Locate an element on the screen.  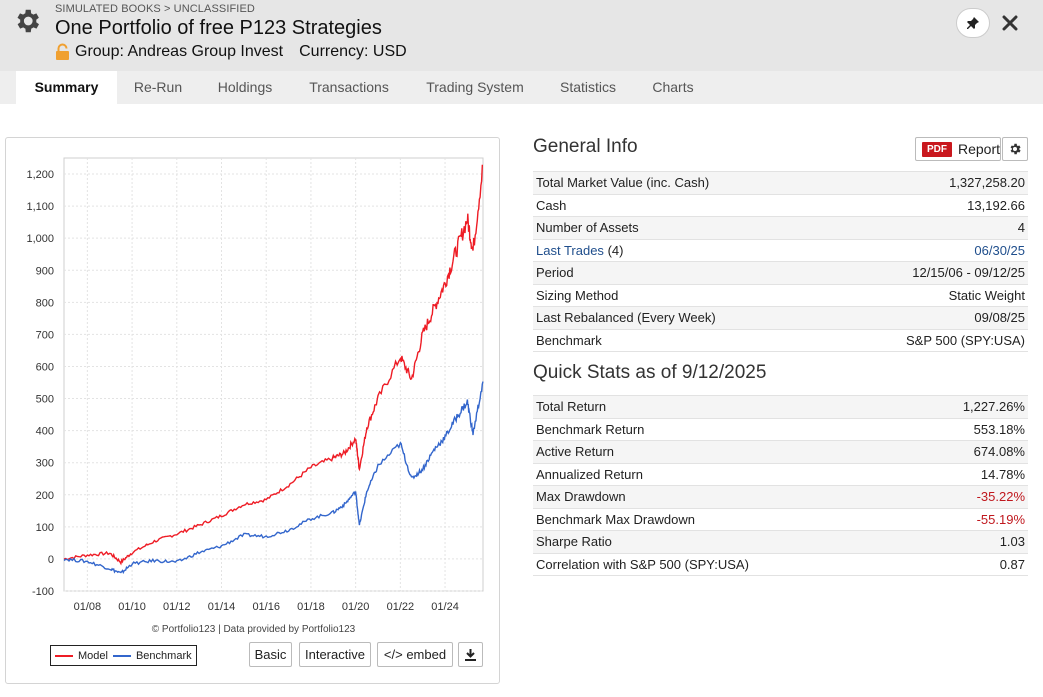
row-label: Last Trades (4) is located at coordinates (681, 250).